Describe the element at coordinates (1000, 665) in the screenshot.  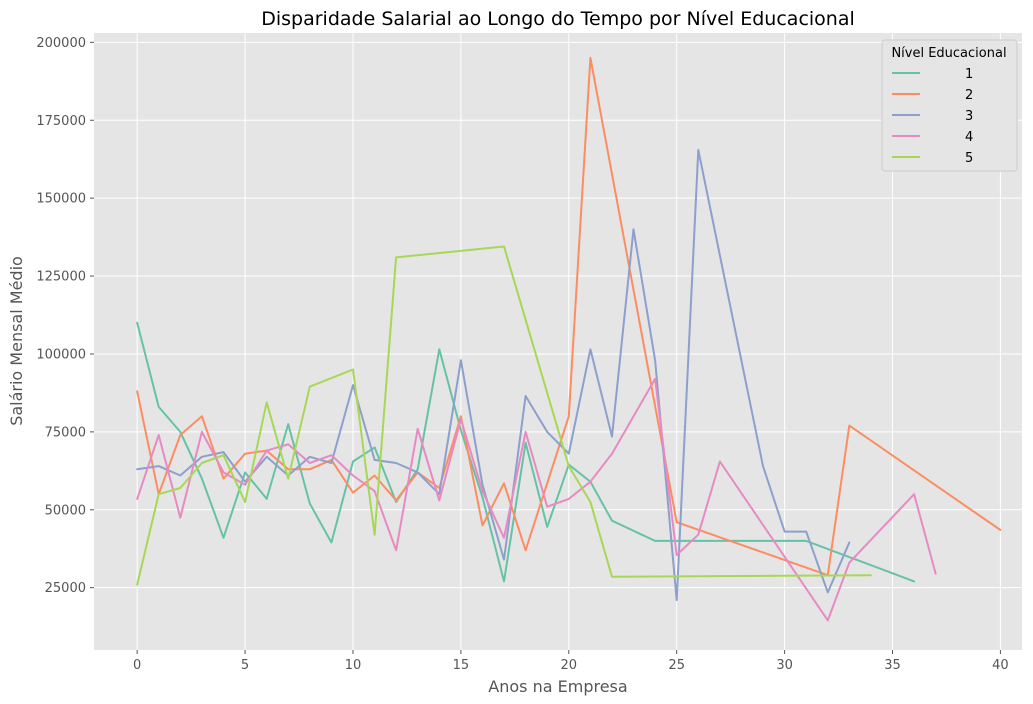
I see `x-tick-label: 40` at that location.